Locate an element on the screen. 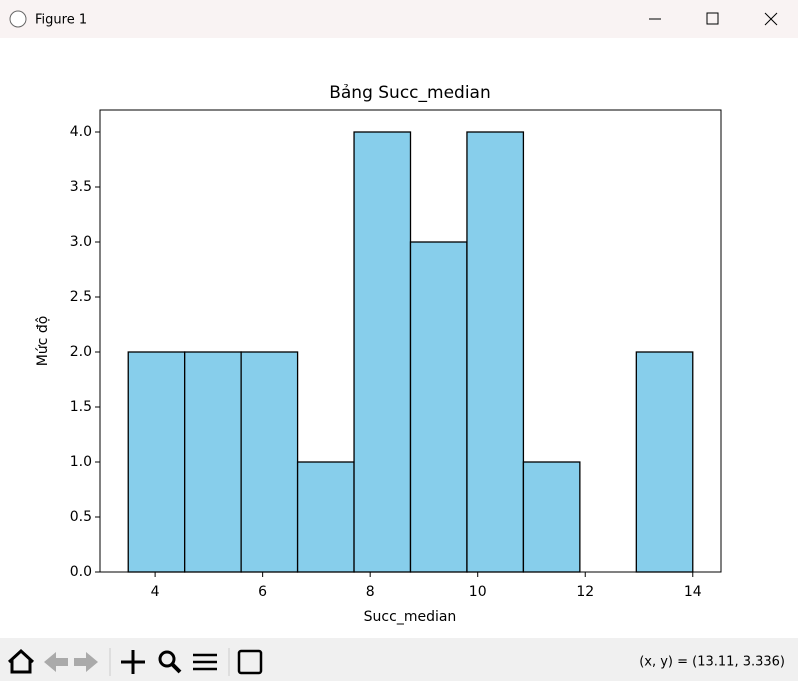 The height and width of the screenshot is (685, 798). title-bar is located at coordinates (399, 19).